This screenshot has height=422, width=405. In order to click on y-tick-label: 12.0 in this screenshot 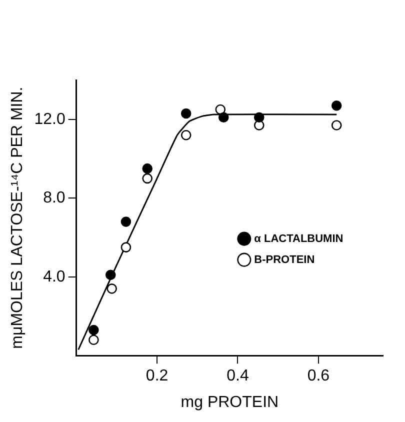, I will do `click(50, 119)`.